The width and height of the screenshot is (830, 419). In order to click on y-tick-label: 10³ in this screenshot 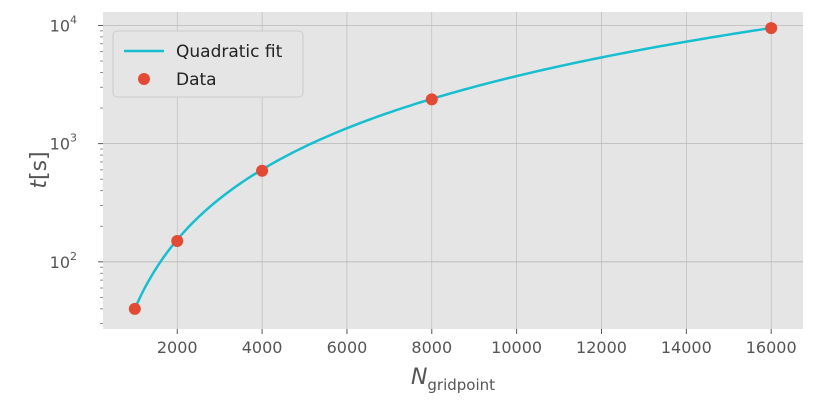, I will do `click(63, 143)`.